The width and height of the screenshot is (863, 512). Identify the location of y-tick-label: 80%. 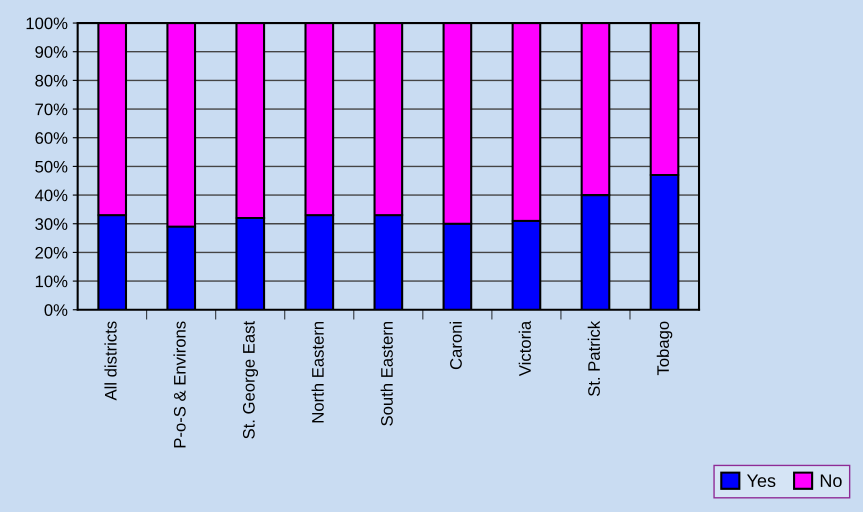
(51, 80).